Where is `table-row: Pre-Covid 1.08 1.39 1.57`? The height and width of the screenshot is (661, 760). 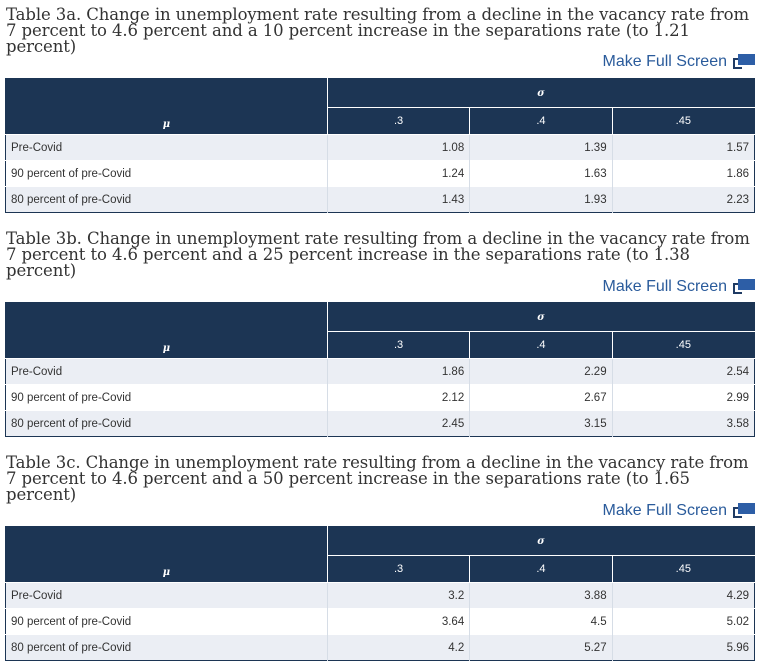
table-row: Pre-Covid 1.08 1.39 1.57 is located at coordinates (380, 147).